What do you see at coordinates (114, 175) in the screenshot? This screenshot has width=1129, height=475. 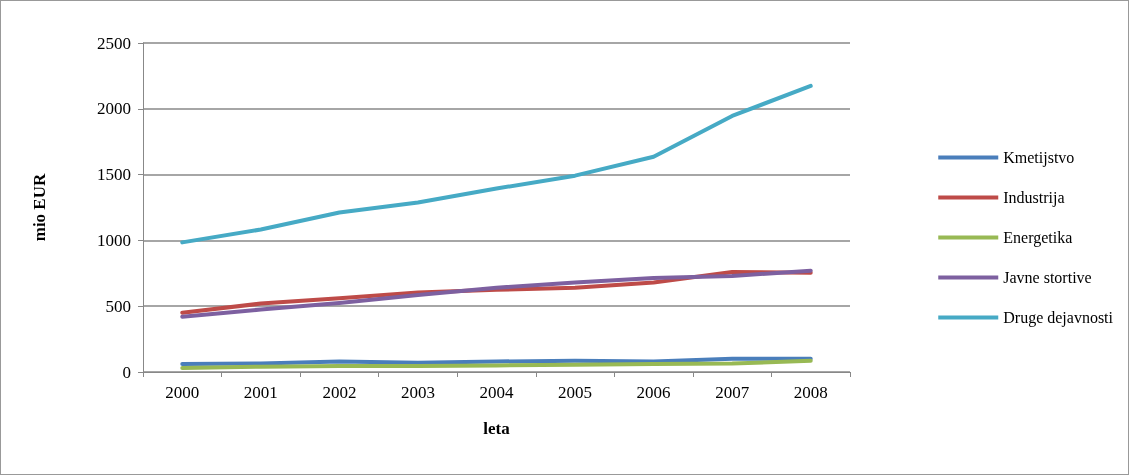 I see `y-tick-label: 1500` at bounding box center [114, 175].